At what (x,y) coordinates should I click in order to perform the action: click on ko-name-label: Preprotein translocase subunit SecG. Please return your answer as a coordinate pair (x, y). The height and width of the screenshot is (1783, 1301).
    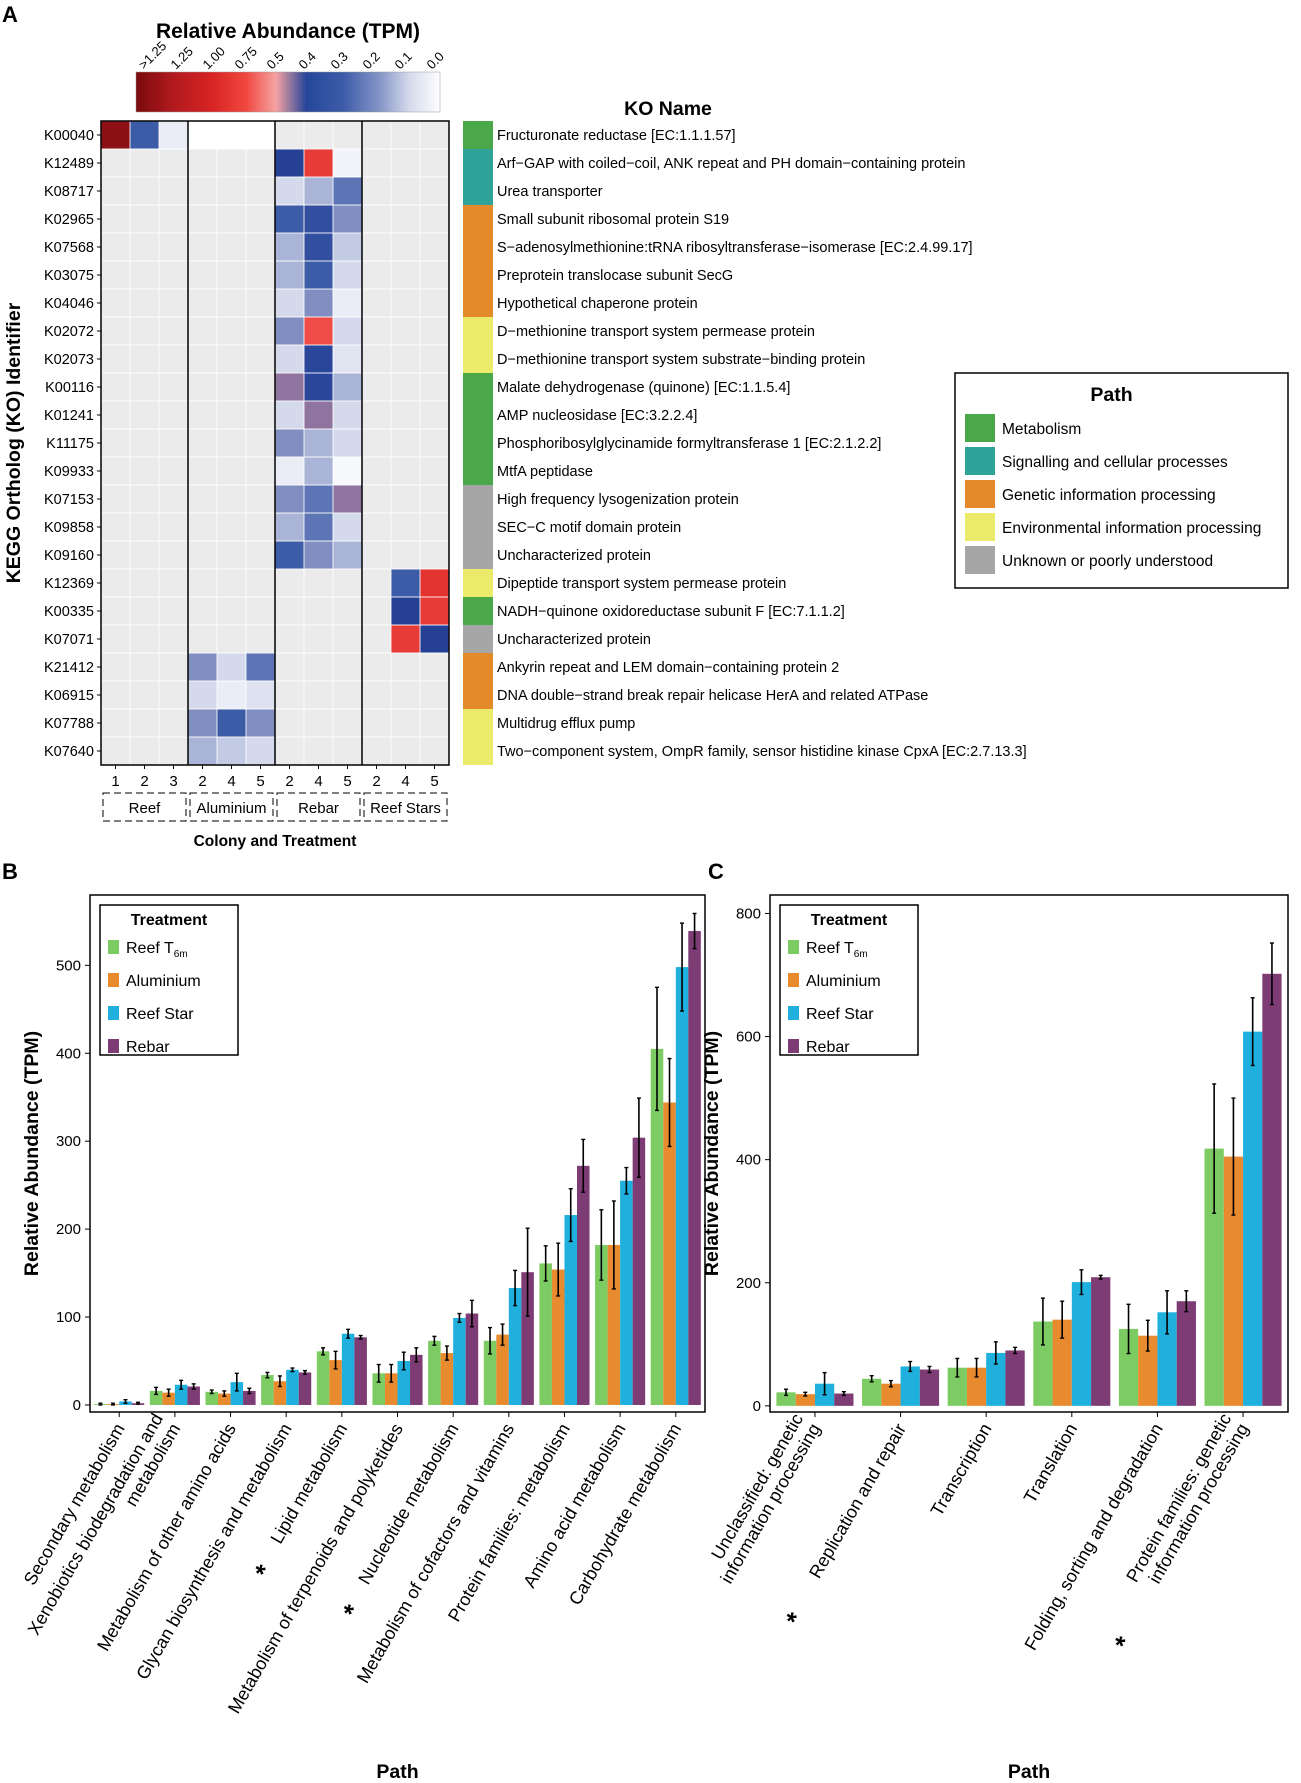
    Looking at the image, I should click on (615, 276).